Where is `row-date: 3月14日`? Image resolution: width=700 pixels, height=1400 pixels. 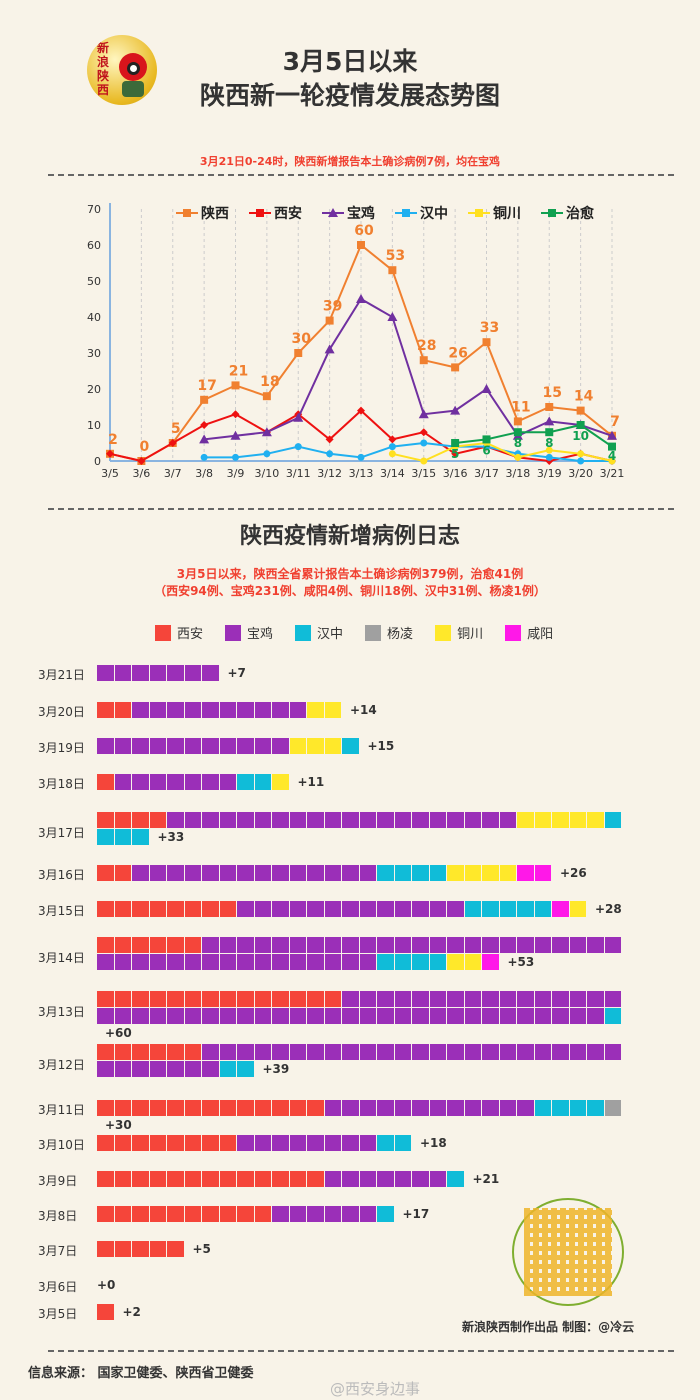 row-date: 3月14日 is located at coordinates (61, 958).